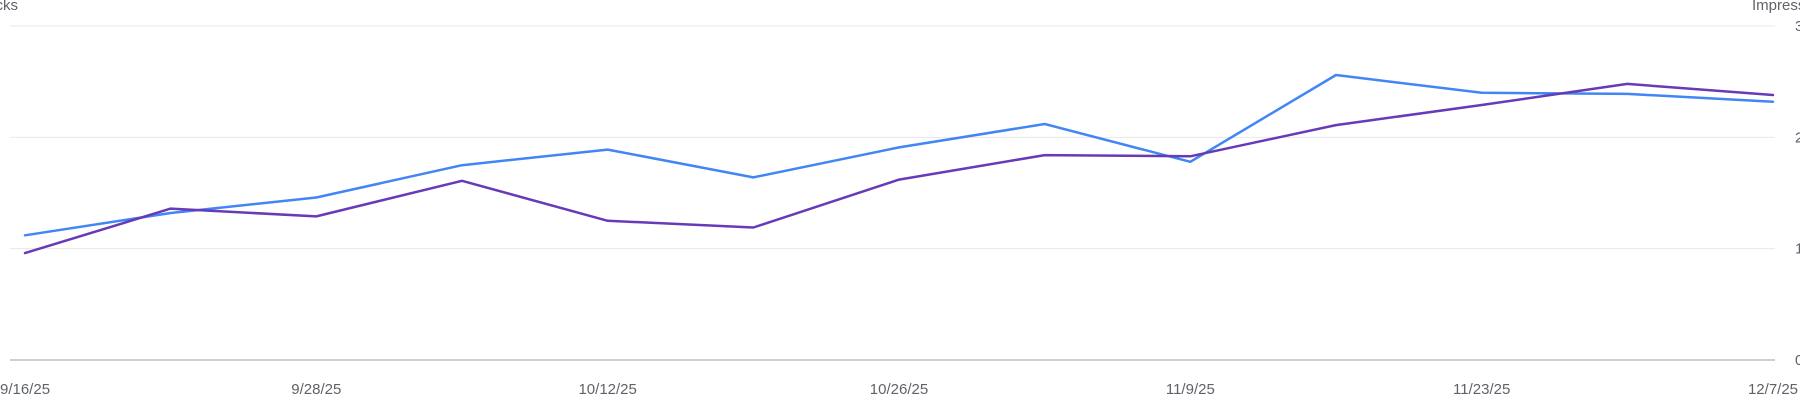 Image resolution: width=1800 pixels, height=408 pixels. I want to click on x-tick-label: 10/26/25, so click(899, 389).